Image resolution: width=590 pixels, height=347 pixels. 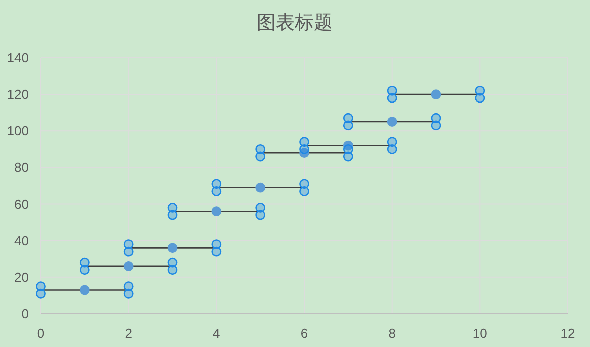 What do you see at coordinates (21, 204) in the screenshot?
I see `ytick: 60` at bounding box center [21, 204].